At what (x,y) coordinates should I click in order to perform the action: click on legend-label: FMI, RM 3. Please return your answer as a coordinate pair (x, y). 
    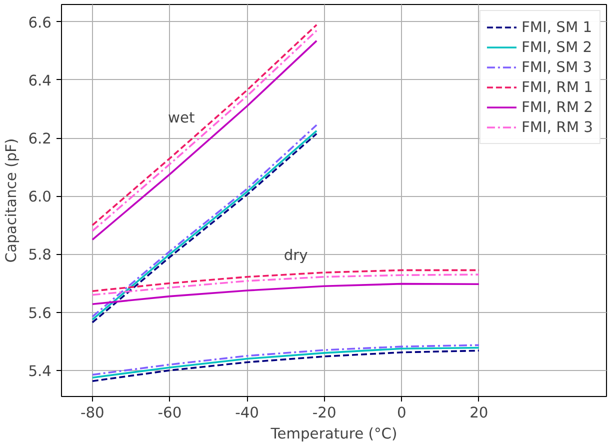
    Looking at the image, I should click on (557, 127).